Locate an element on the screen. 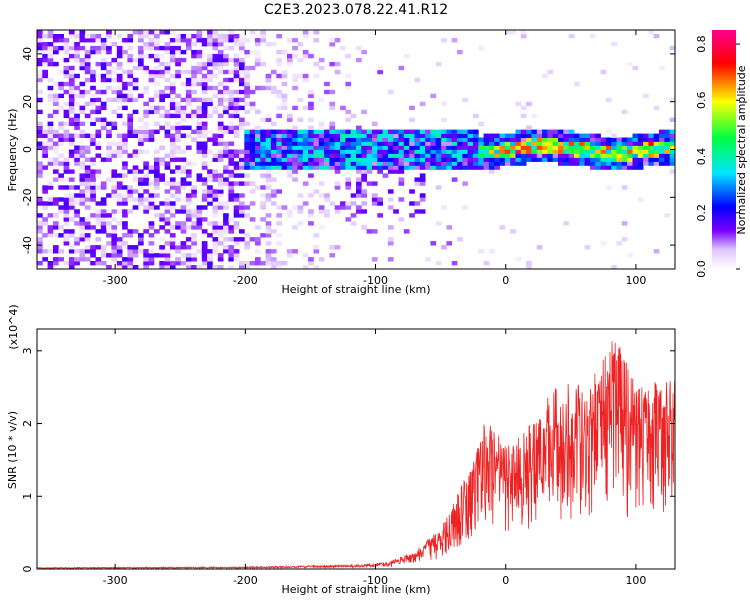 This screenshot has width=750, height=600. y-tick-label: 0 is located at coordinates (27, 569).